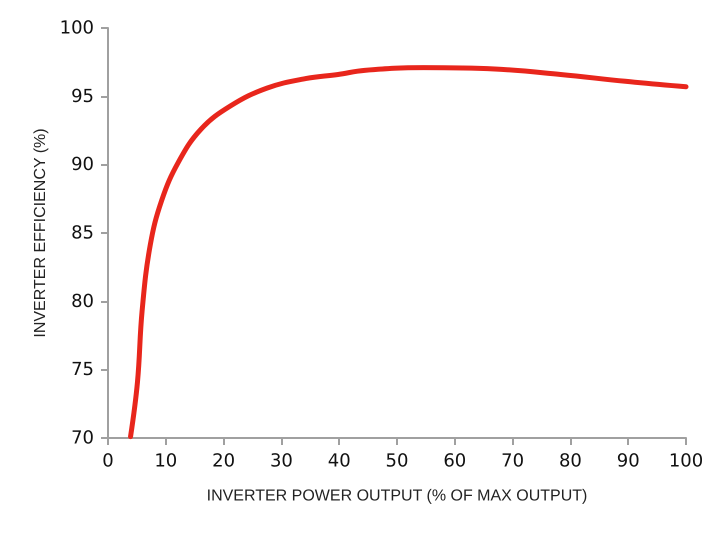  Describe the element at coordinates (82, 438) in the screenshot. I see `y-tick-label: 70` at that location.